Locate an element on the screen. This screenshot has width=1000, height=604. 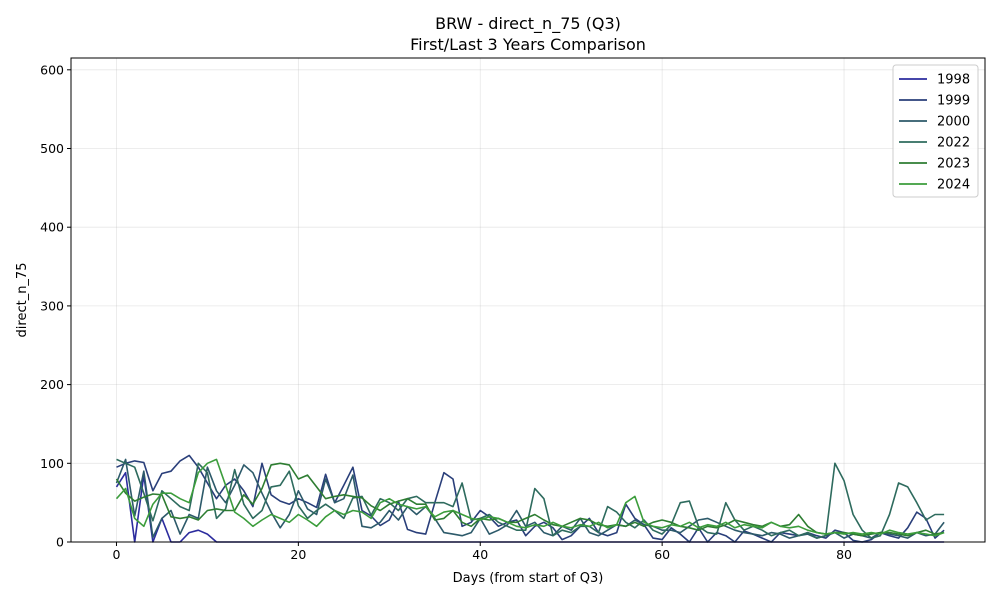
x-tick-label: 80 is located at coordinates (844, 554).